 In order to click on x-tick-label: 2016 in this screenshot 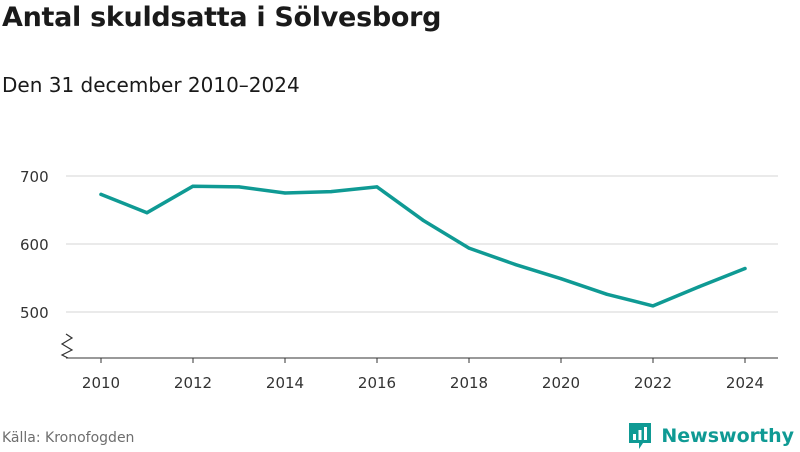, I will do `click(377, 383)`.